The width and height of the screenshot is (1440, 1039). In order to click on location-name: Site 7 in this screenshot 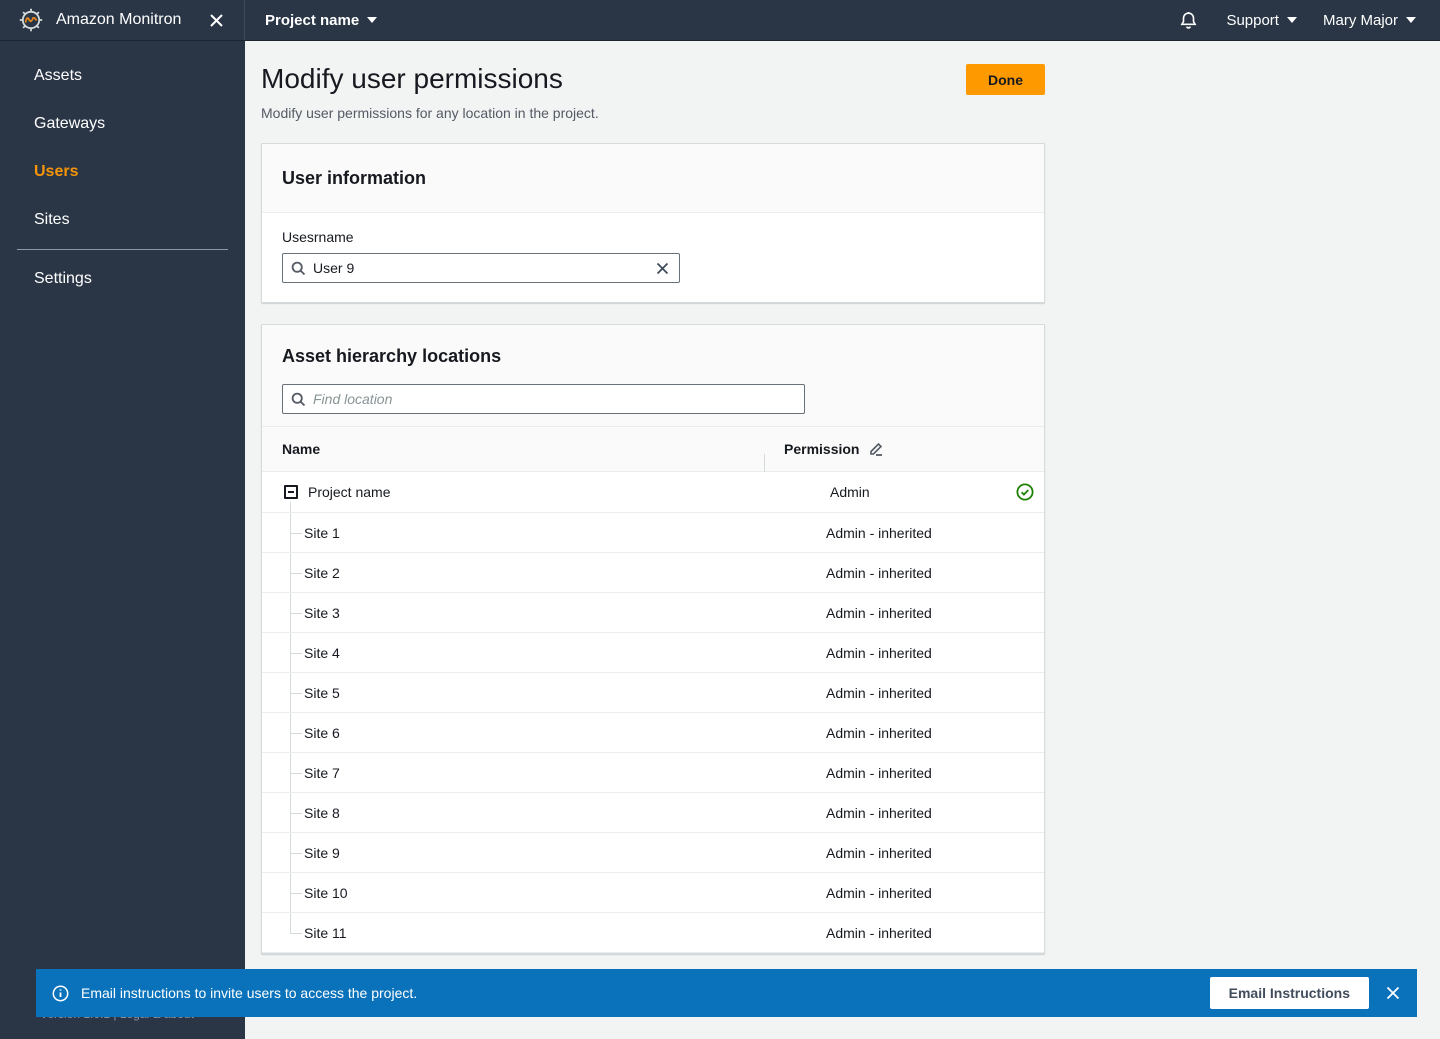, I will do `click(322, 772)`.